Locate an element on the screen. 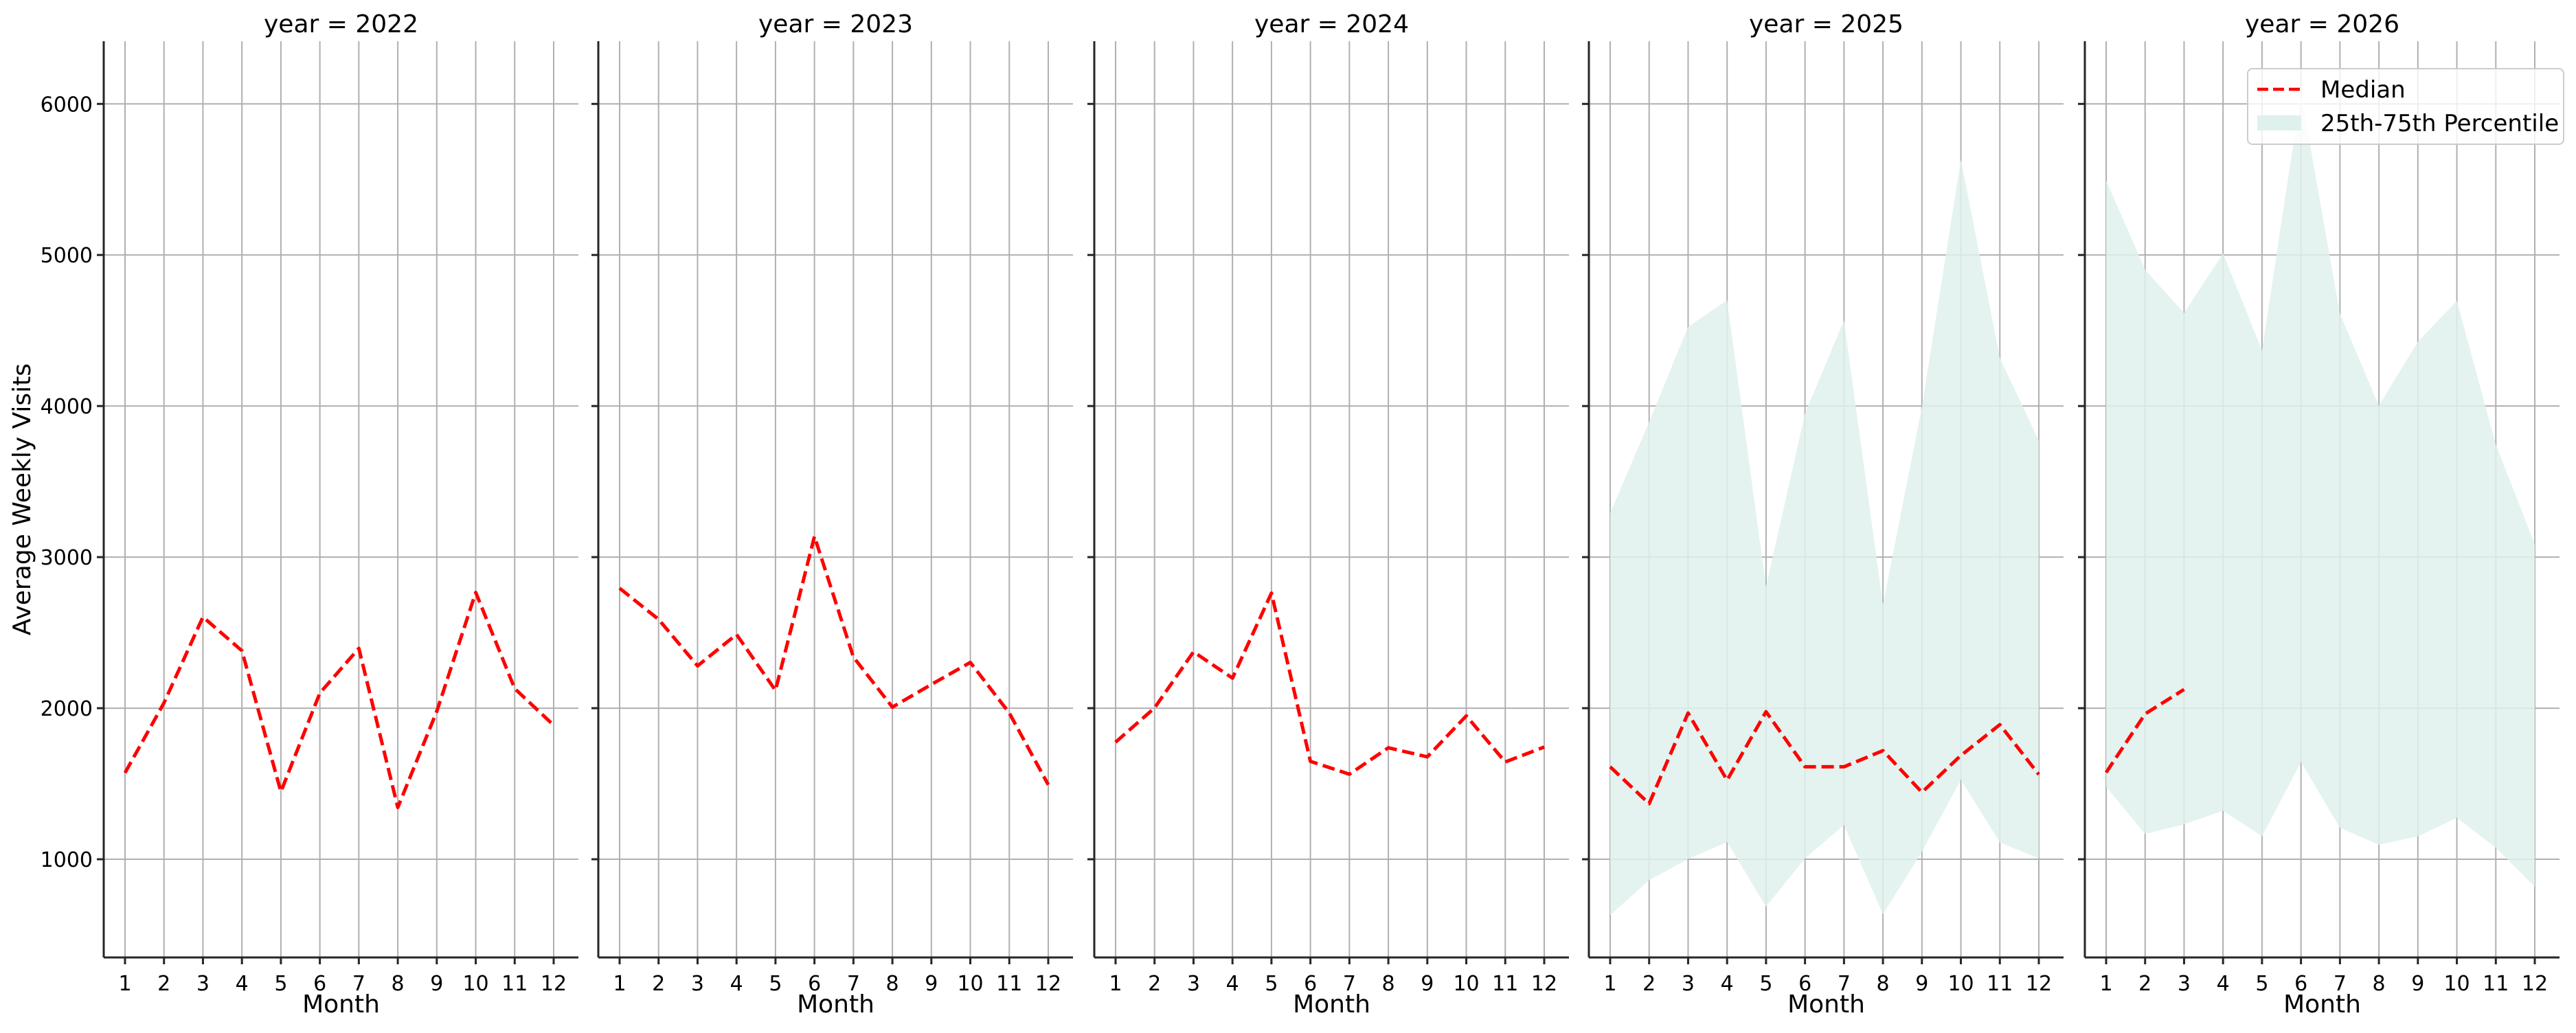 This screenshot has width=2576, height=1033. y-tick-label: 2000 is located at coordinates (67, 709).